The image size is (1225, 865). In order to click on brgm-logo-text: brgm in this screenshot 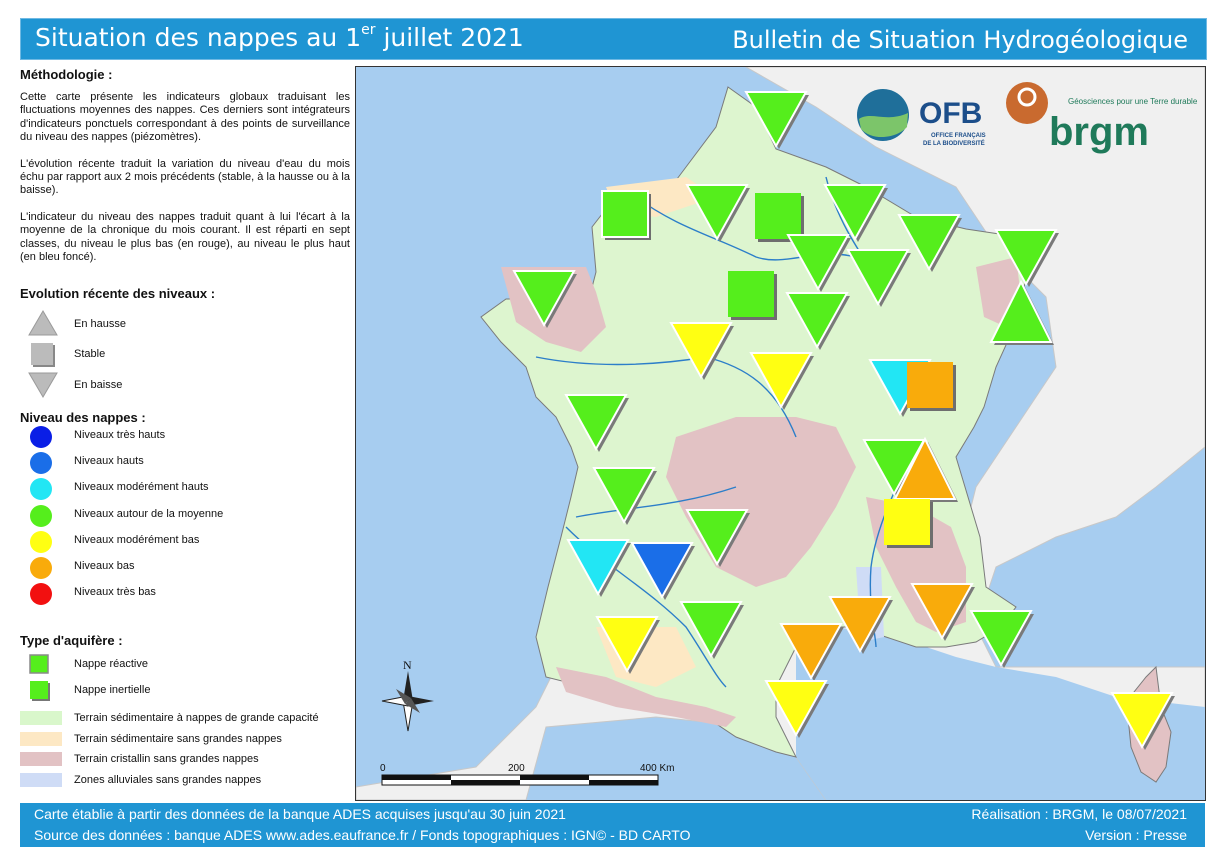, I will do `click(1099, 132)`.